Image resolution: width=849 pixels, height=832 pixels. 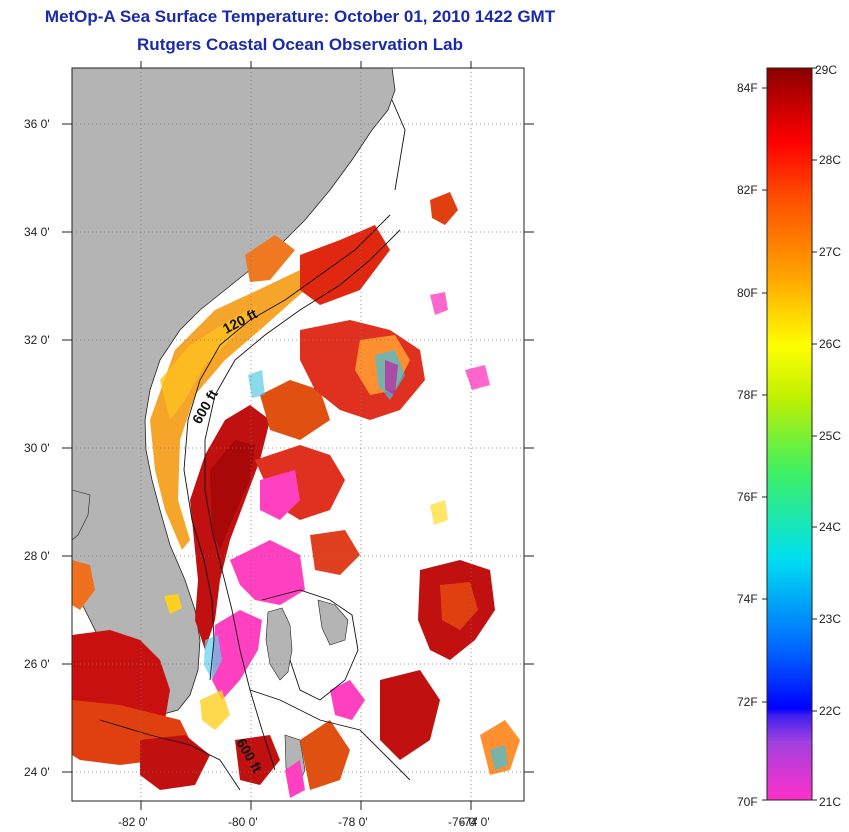 What do you see at coordinates (830, 619) in the screenshot?
I see `colorbar-label-celsius: 23C` at bounding box center [830, 619].